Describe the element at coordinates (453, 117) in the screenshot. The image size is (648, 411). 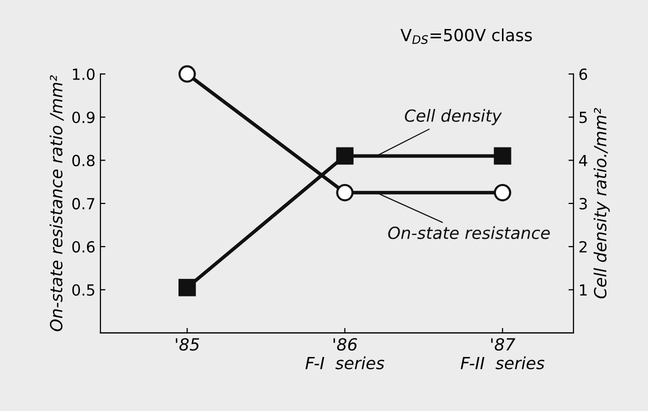
I see `series-label: Cell density` at that location.